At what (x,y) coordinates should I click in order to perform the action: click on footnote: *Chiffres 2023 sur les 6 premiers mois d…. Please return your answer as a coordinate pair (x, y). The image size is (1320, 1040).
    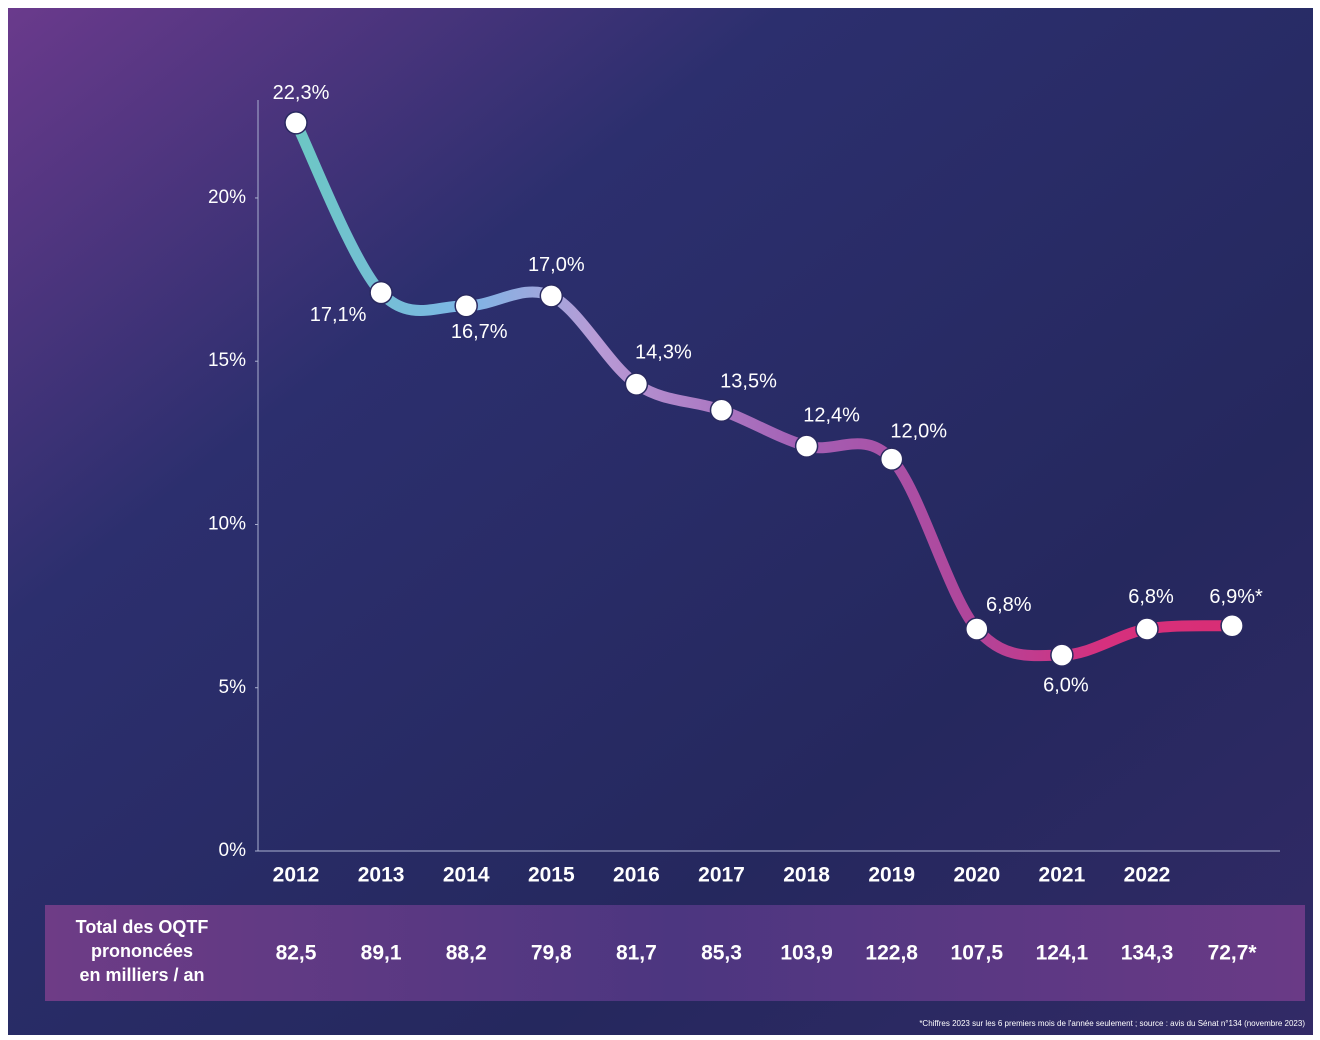
    Looking at the image, I should click on (1112, 1023).